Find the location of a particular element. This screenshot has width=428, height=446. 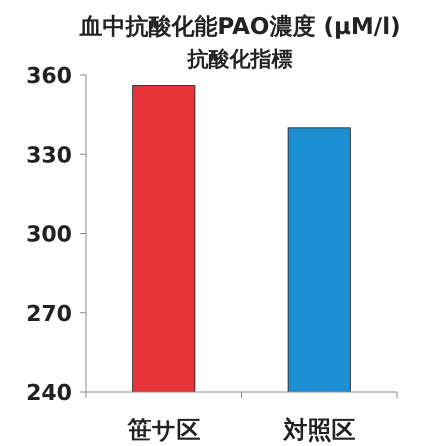

y-tick-label: 330 is located at coordinates (49, 155).